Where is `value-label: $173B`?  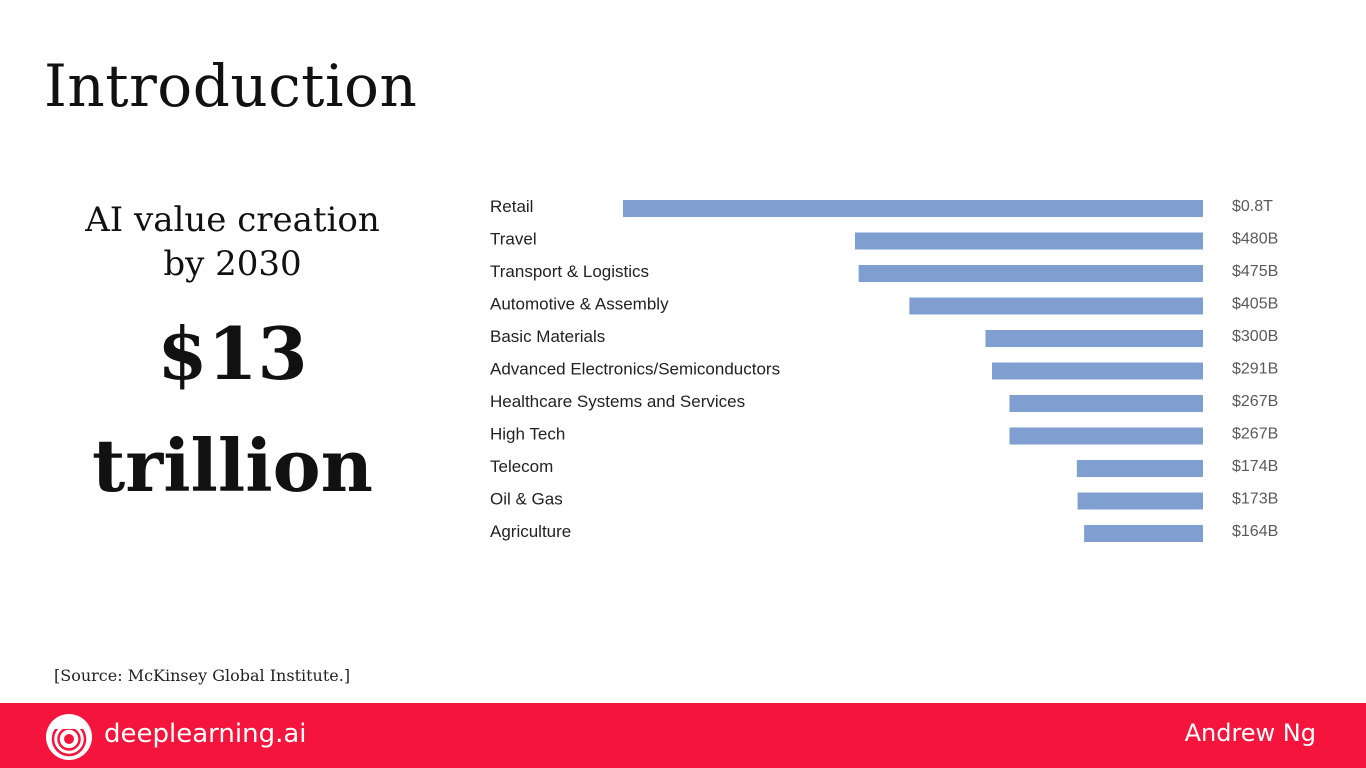
value-label: $173B is located at coordinates (1255, 499).